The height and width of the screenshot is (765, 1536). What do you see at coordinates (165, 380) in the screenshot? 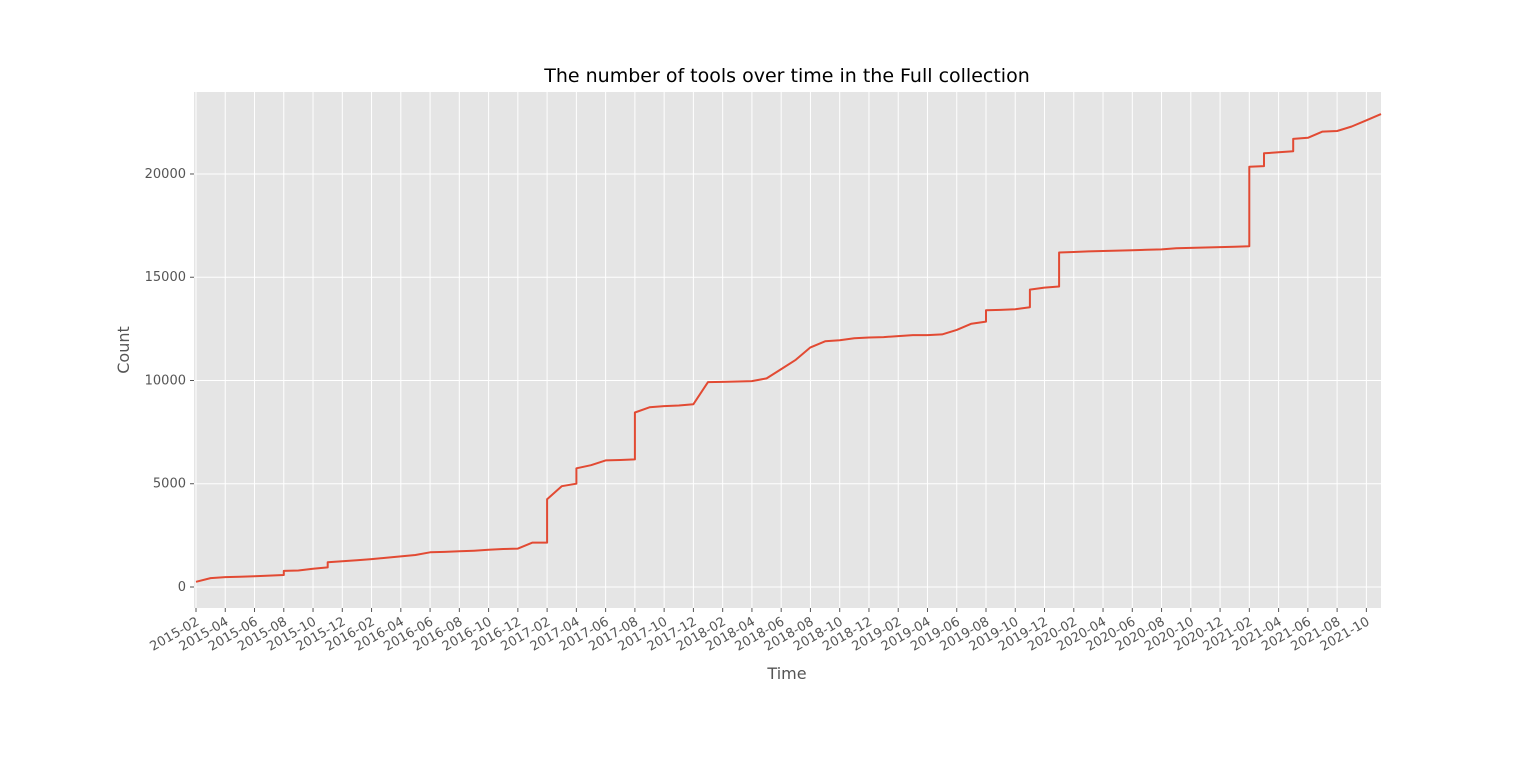
I see `y-tick-label: 10000` at bounding box center [165, 380].